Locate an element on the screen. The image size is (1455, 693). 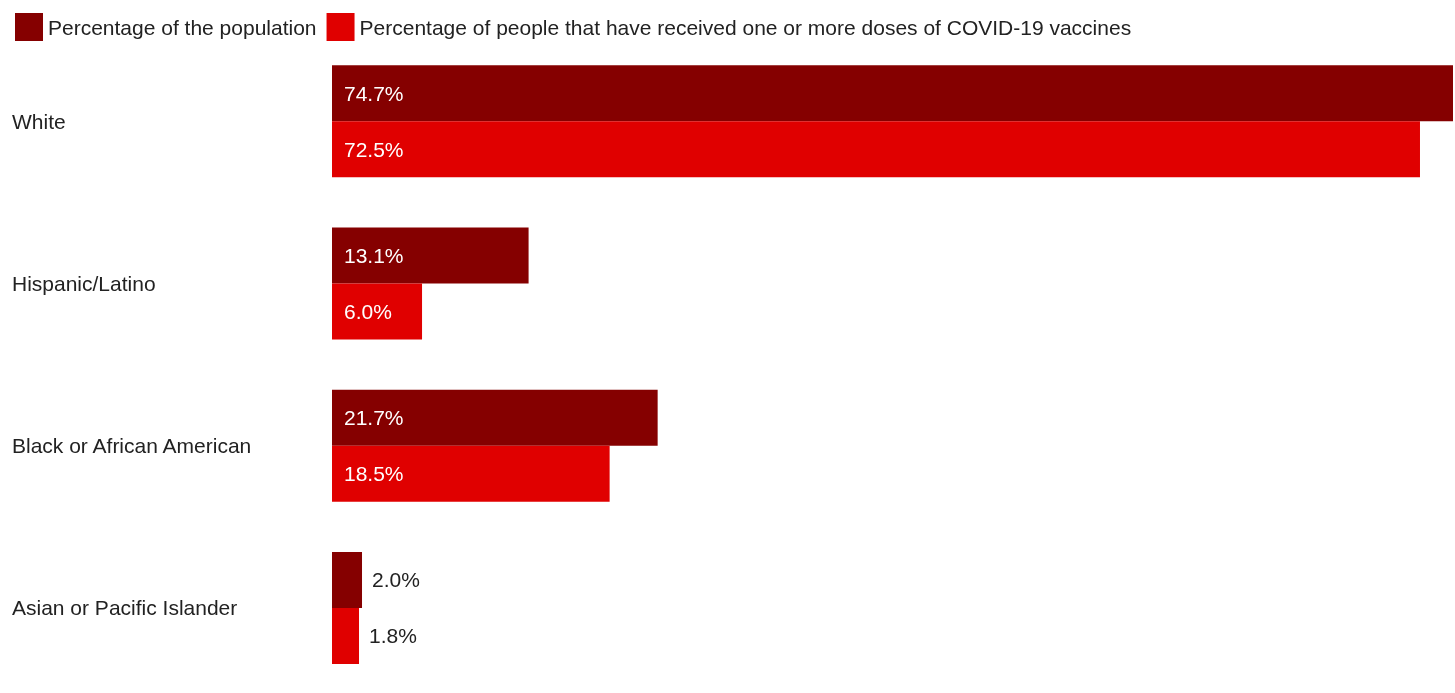
y-tick-label: Black or African American is located at coordinates (132, 446).